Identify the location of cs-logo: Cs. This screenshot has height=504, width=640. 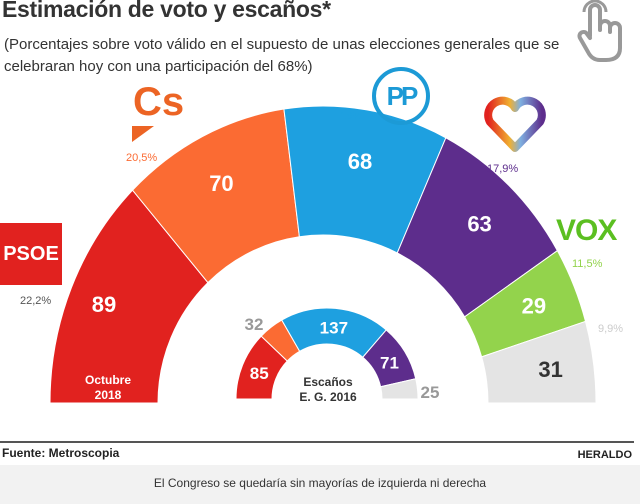
(159, 102).